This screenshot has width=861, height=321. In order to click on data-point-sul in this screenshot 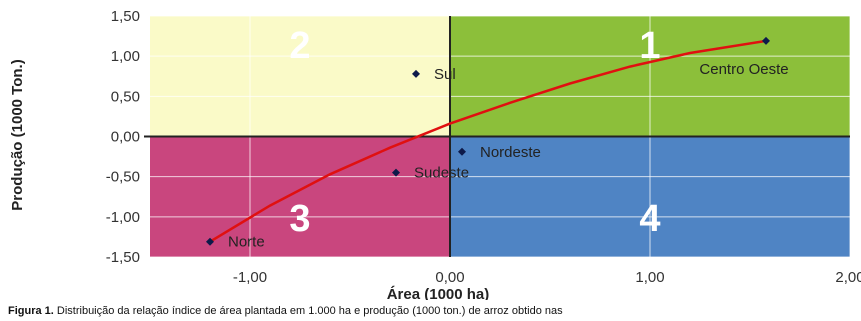, I will do `click(416, 73)`.